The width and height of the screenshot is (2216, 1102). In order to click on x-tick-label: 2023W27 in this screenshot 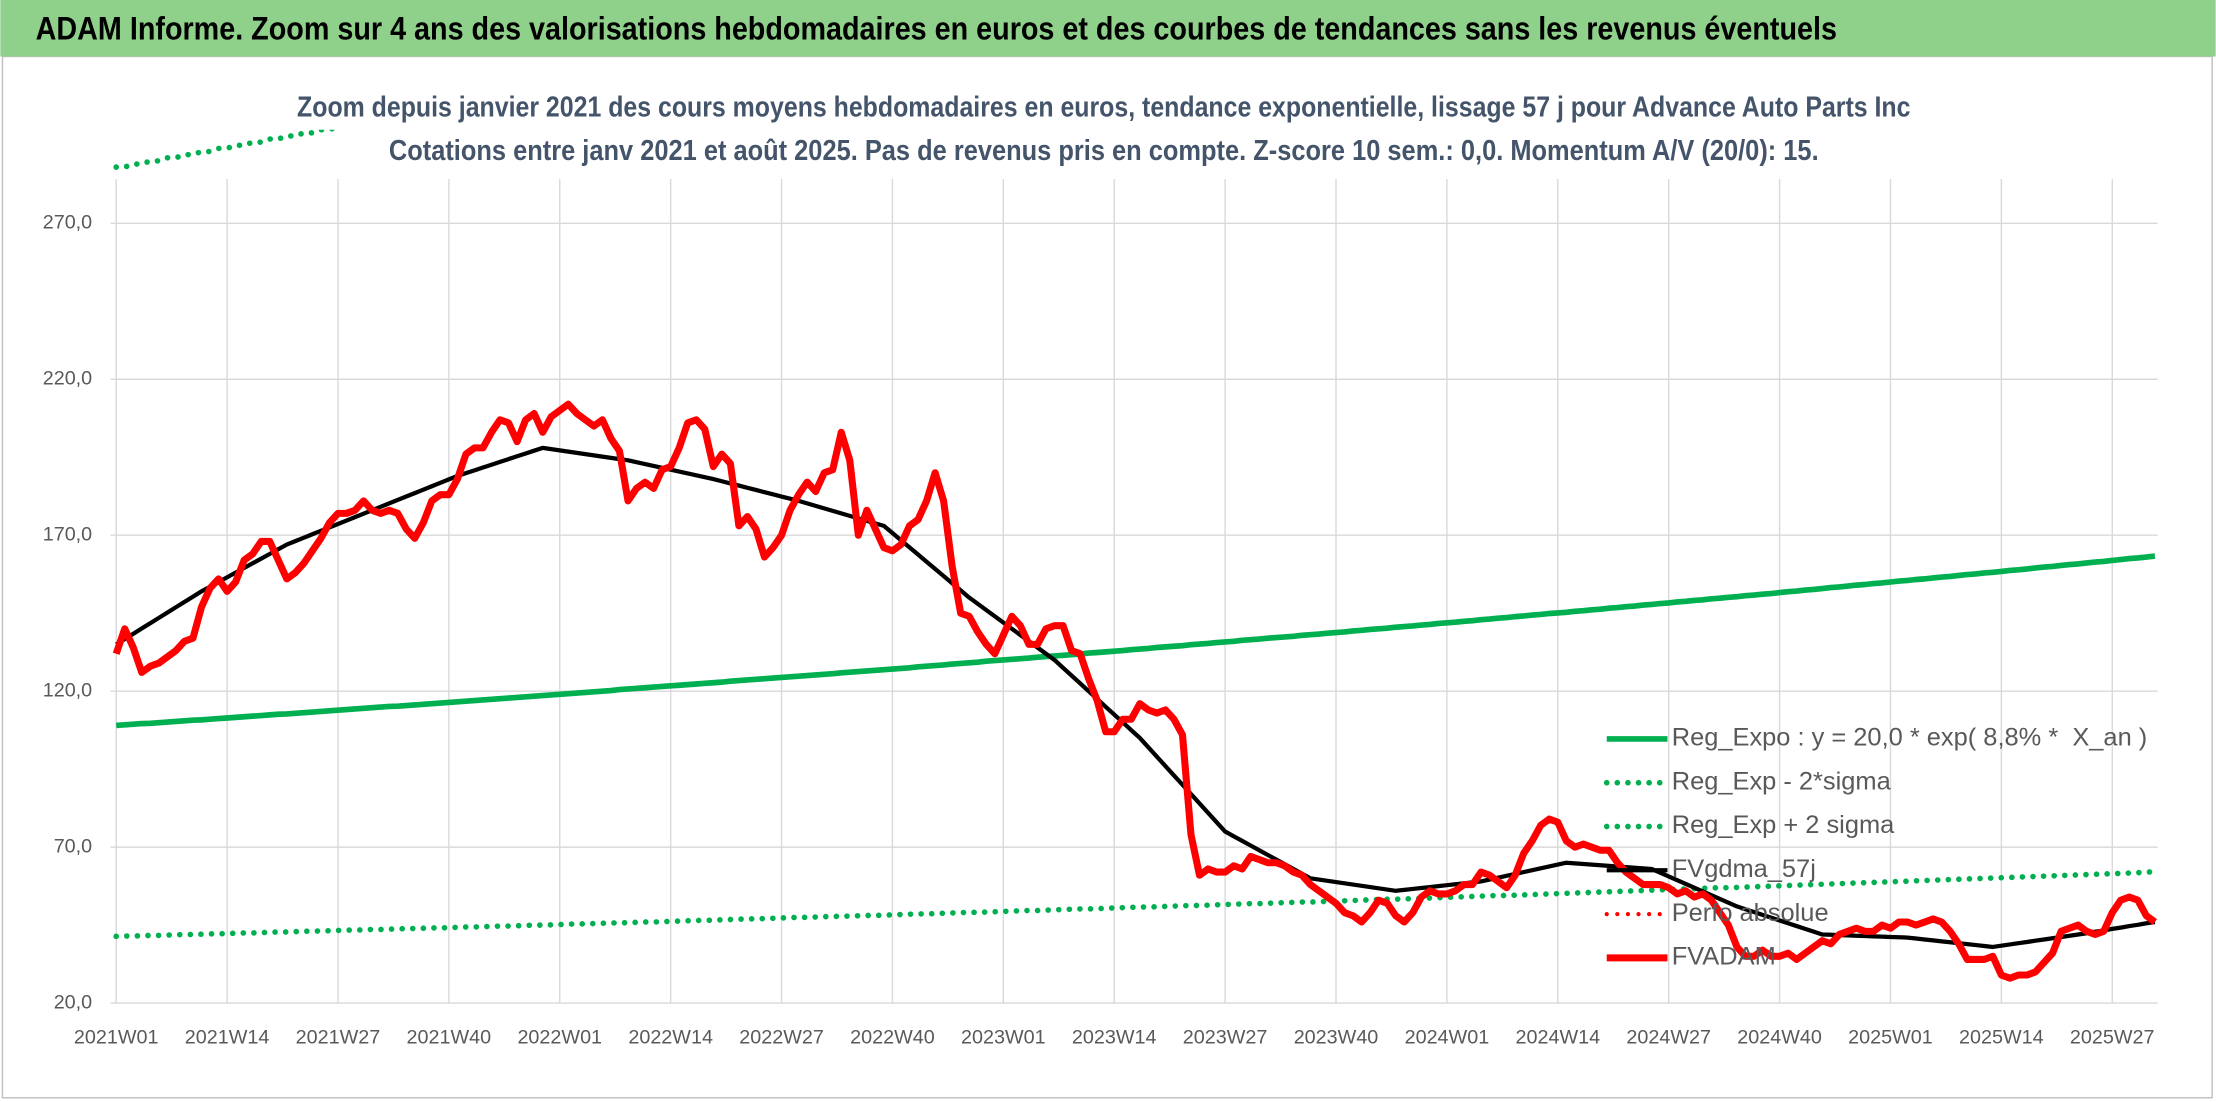, I will do `click(1225, 1038)`.